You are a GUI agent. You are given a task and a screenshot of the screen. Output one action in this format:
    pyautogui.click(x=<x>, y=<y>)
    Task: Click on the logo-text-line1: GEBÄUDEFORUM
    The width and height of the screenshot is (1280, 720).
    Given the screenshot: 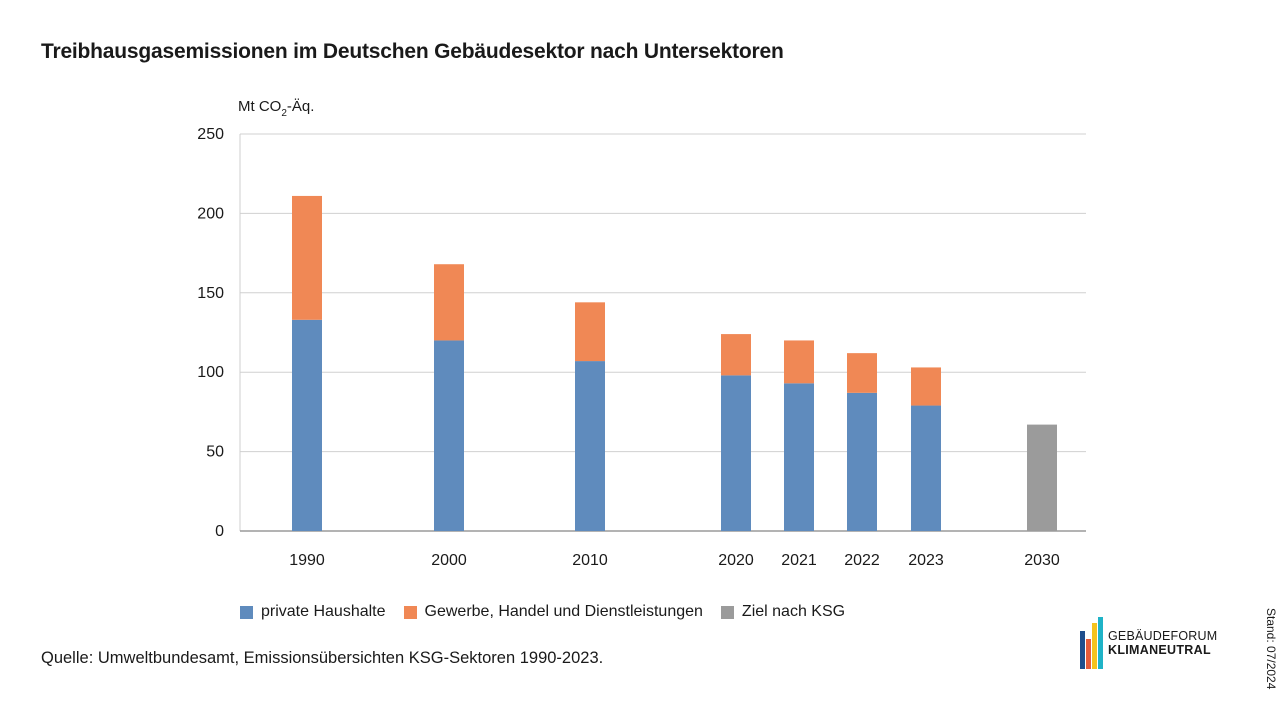 What is the action you would take?
    pyautogui.click(x=1163, y=636)
    